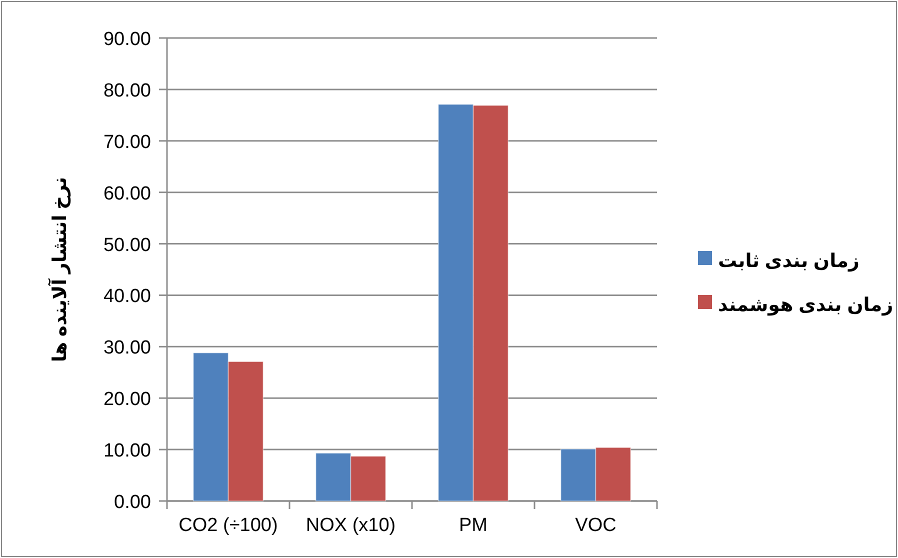  I want to click on x-tick-label: VOC, so click(595, 525).